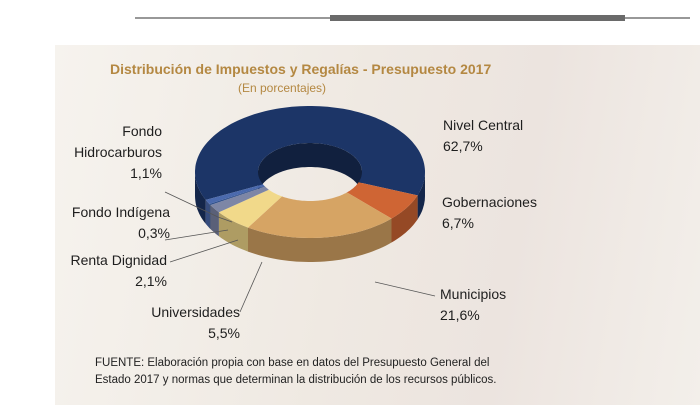 The width and height of the screenshot is (700, 419). I want to click on value-label: 6,7%, so click(458, 223).